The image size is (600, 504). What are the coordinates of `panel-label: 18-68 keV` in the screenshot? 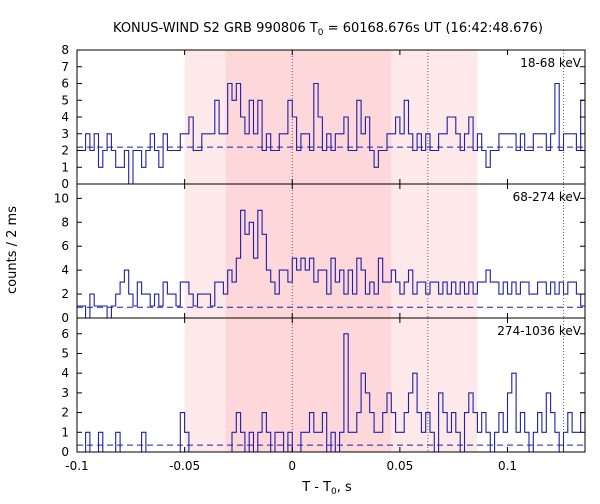 It's located at (551, 63).